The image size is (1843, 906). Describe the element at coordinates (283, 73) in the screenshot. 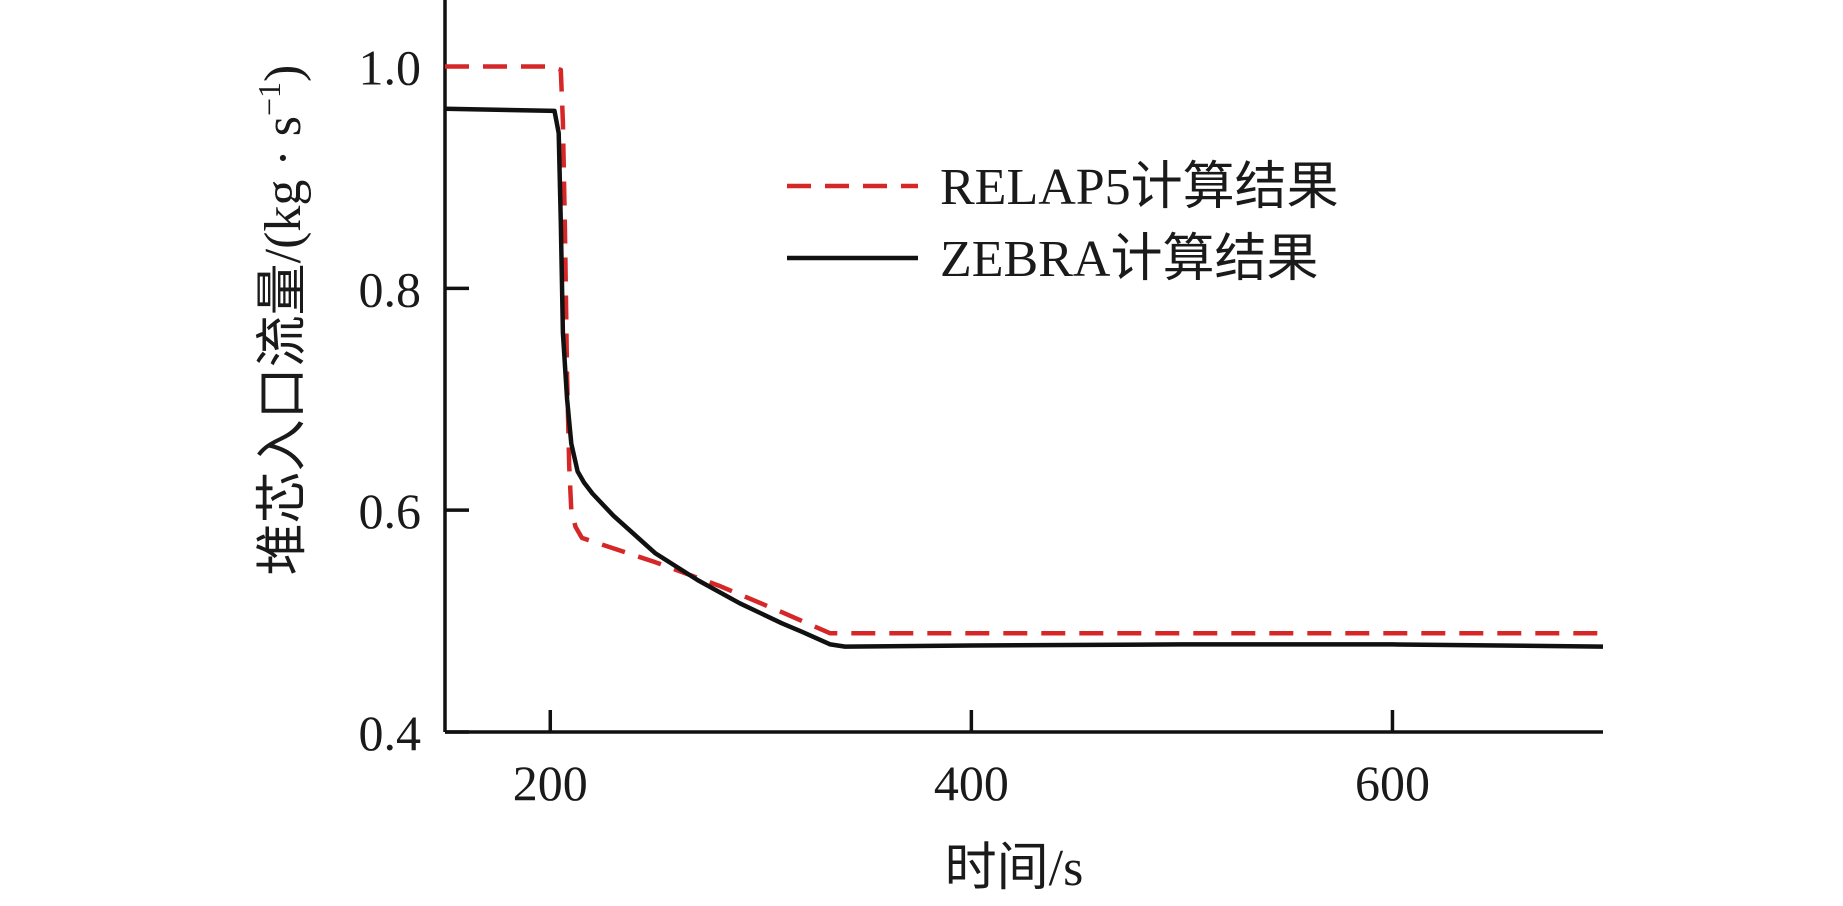

I see `y-axis-title-close: )` at that location.